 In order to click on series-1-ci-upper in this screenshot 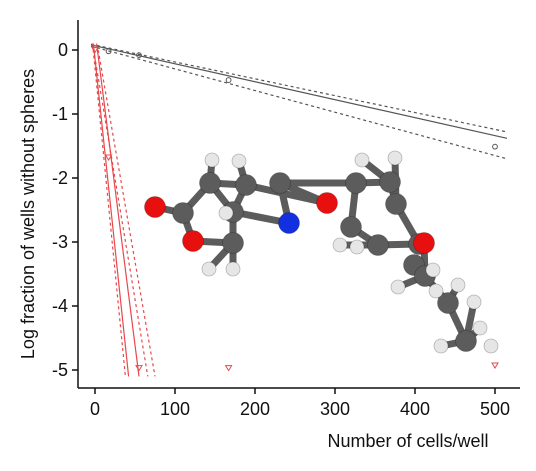, I will do `click(299, 88)`.